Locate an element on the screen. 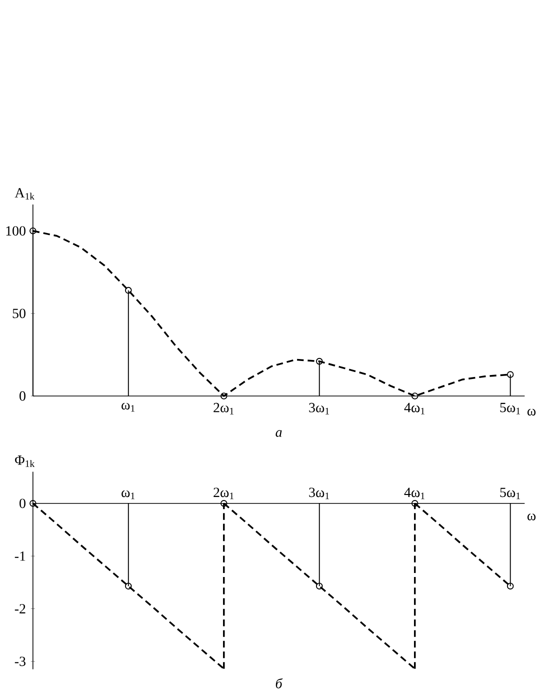 Image resolution: width=541 pixels, height=693 pixels. y-tick-label: -1 is located at coordinates (20, 556).